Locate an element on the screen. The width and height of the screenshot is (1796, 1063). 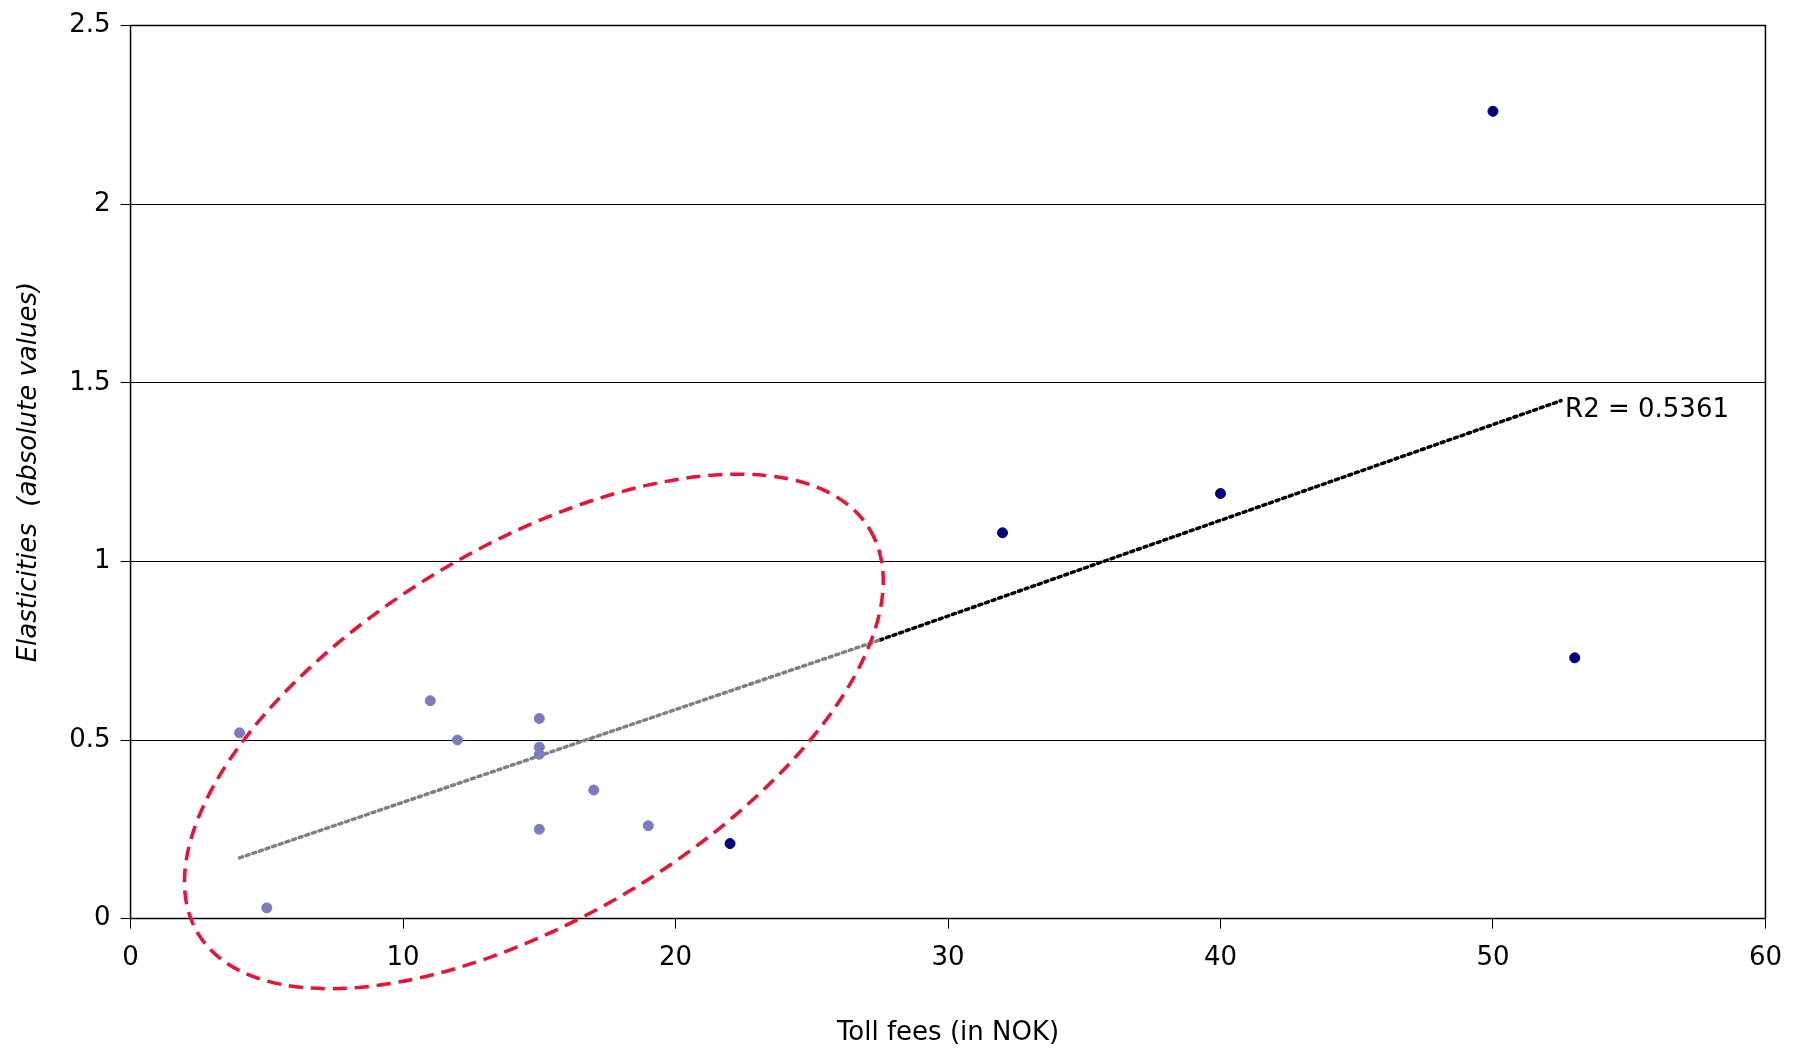
x-tick-label: 40 is located at coordinates (1220, 955).